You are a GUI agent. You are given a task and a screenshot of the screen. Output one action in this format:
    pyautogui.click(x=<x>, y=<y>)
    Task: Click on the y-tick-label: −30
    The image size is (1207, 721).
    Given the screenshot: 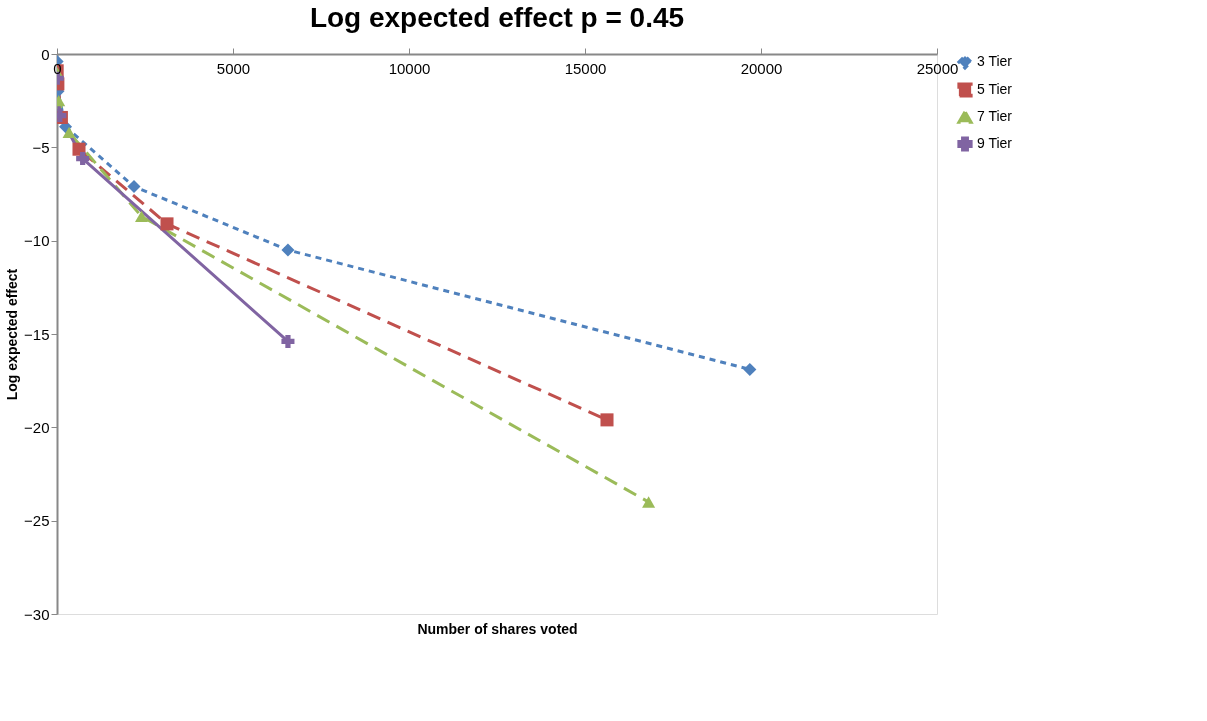 What is the action you would take?
    pyautogui.click(x=37, y=614)
    